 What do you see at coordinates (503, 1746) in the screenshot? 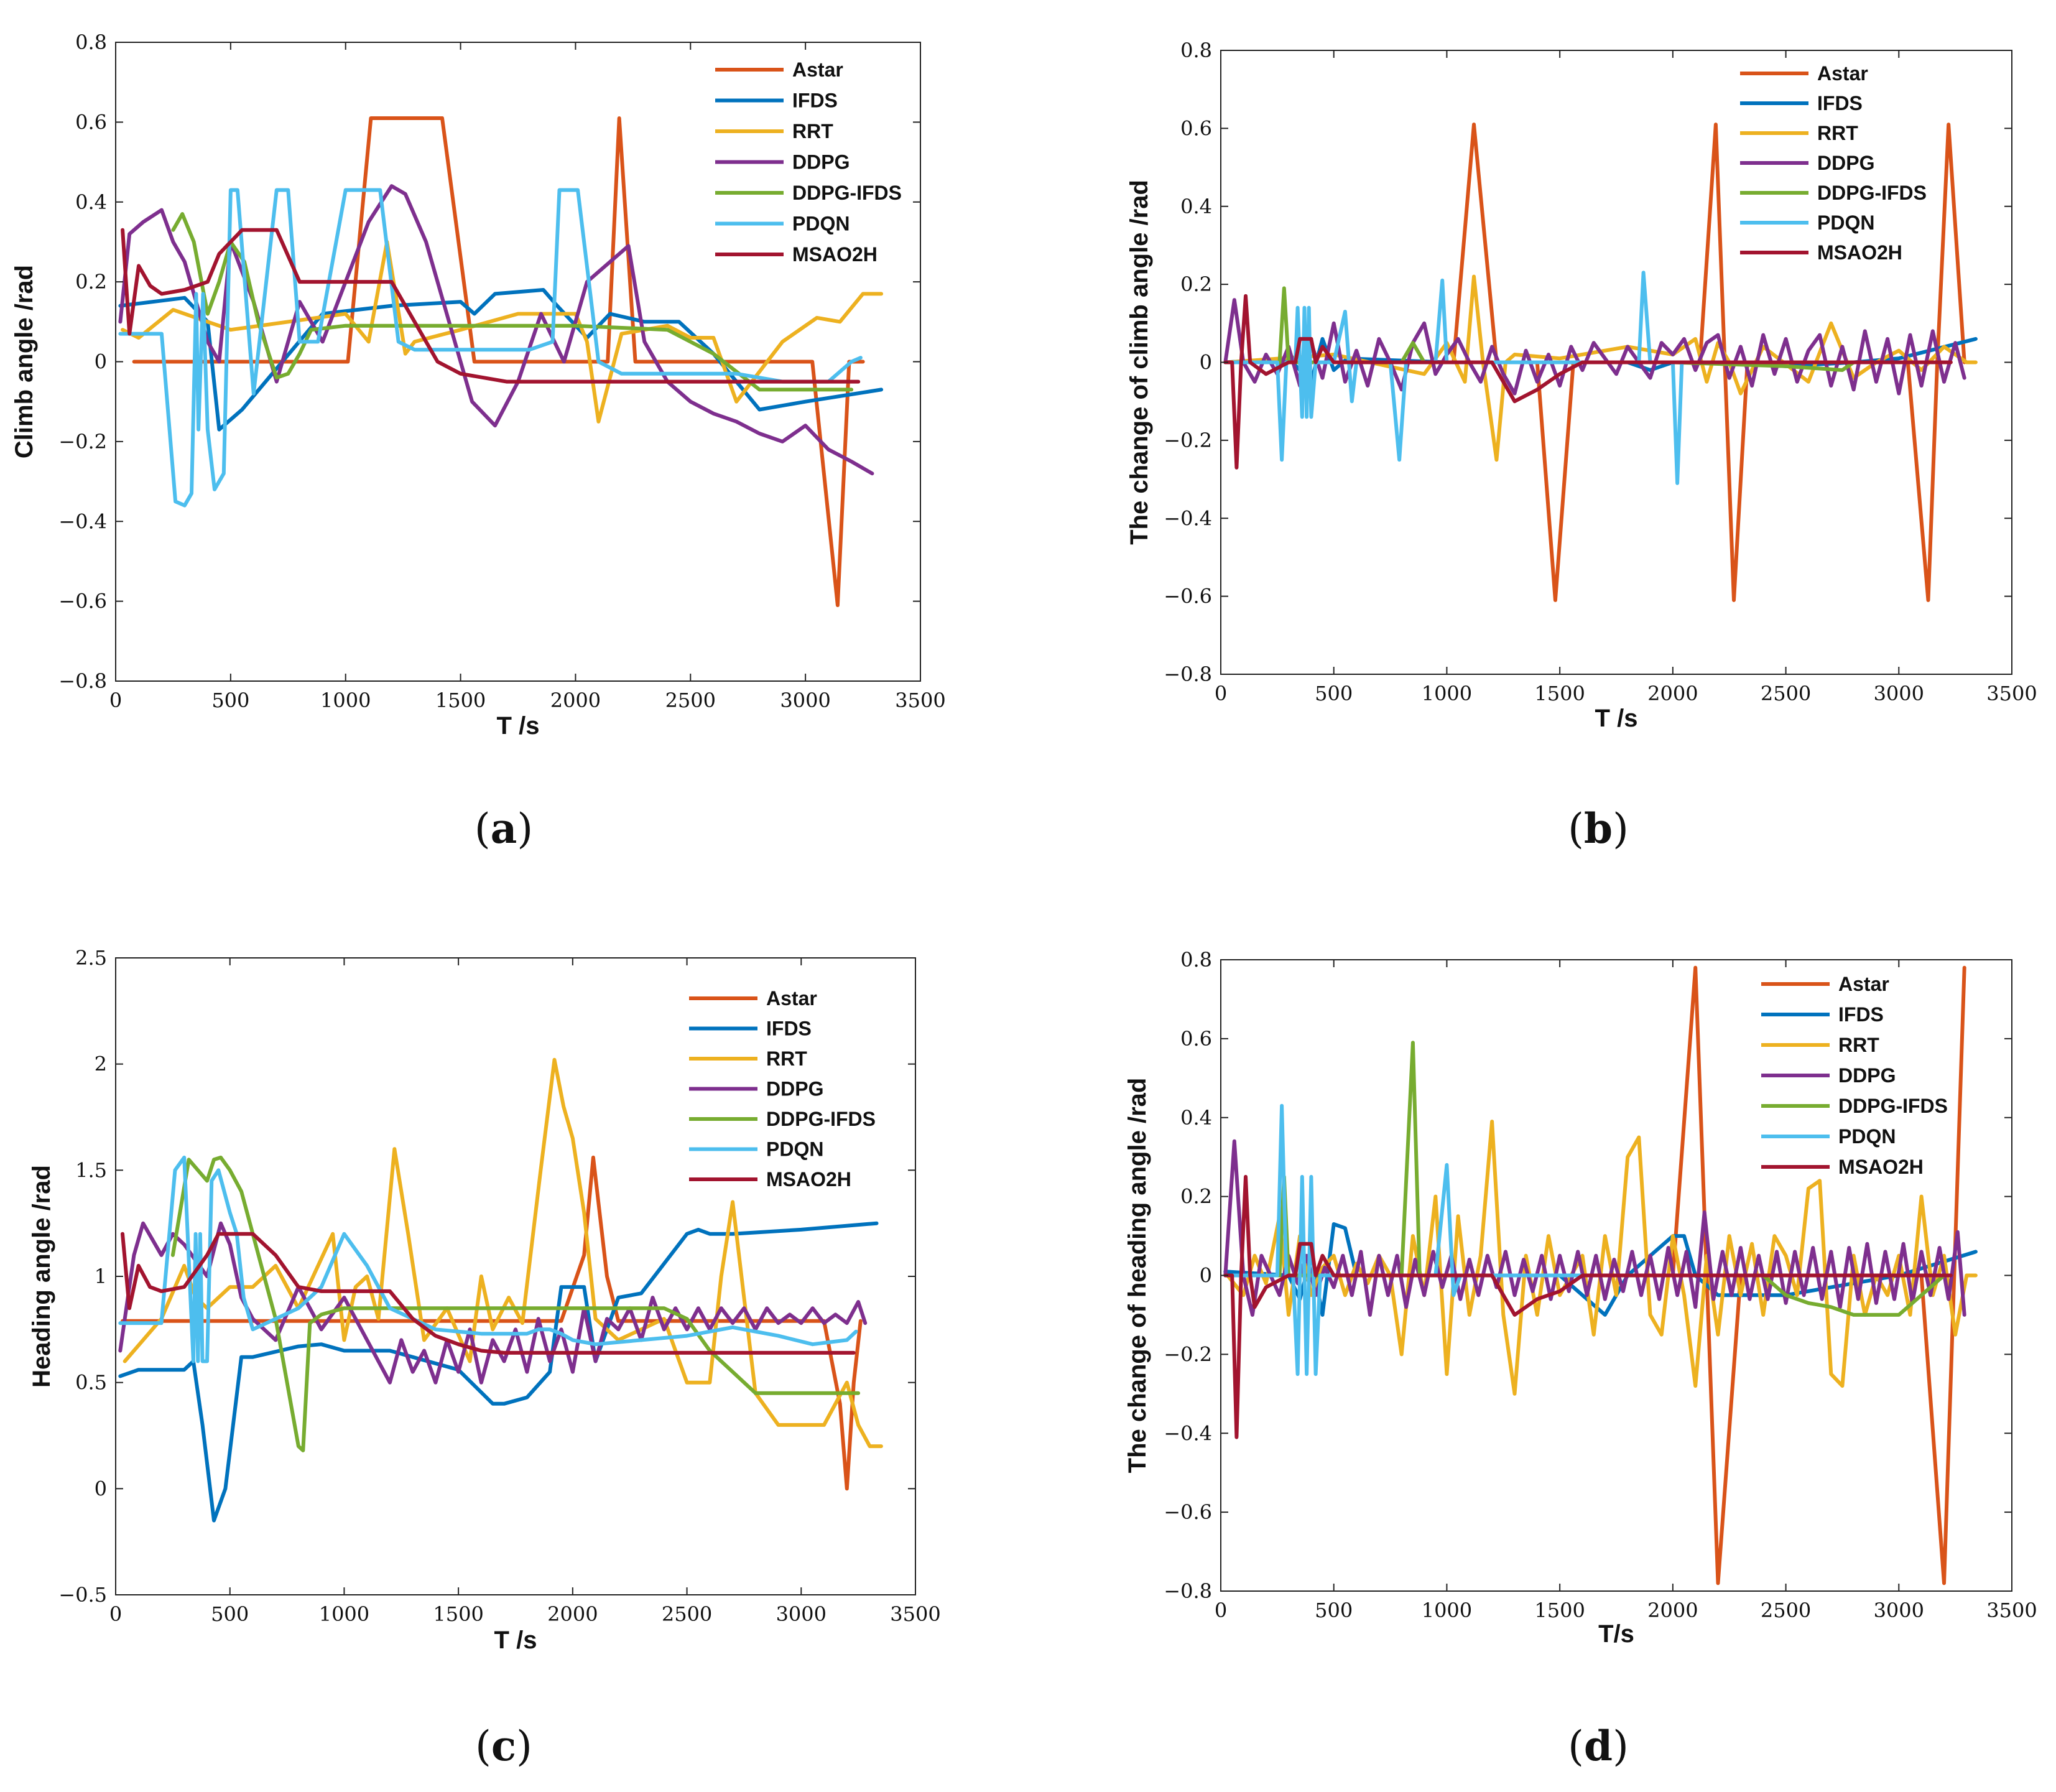
I see `panel-caption: (c)` at bounding box center [503, 1746].